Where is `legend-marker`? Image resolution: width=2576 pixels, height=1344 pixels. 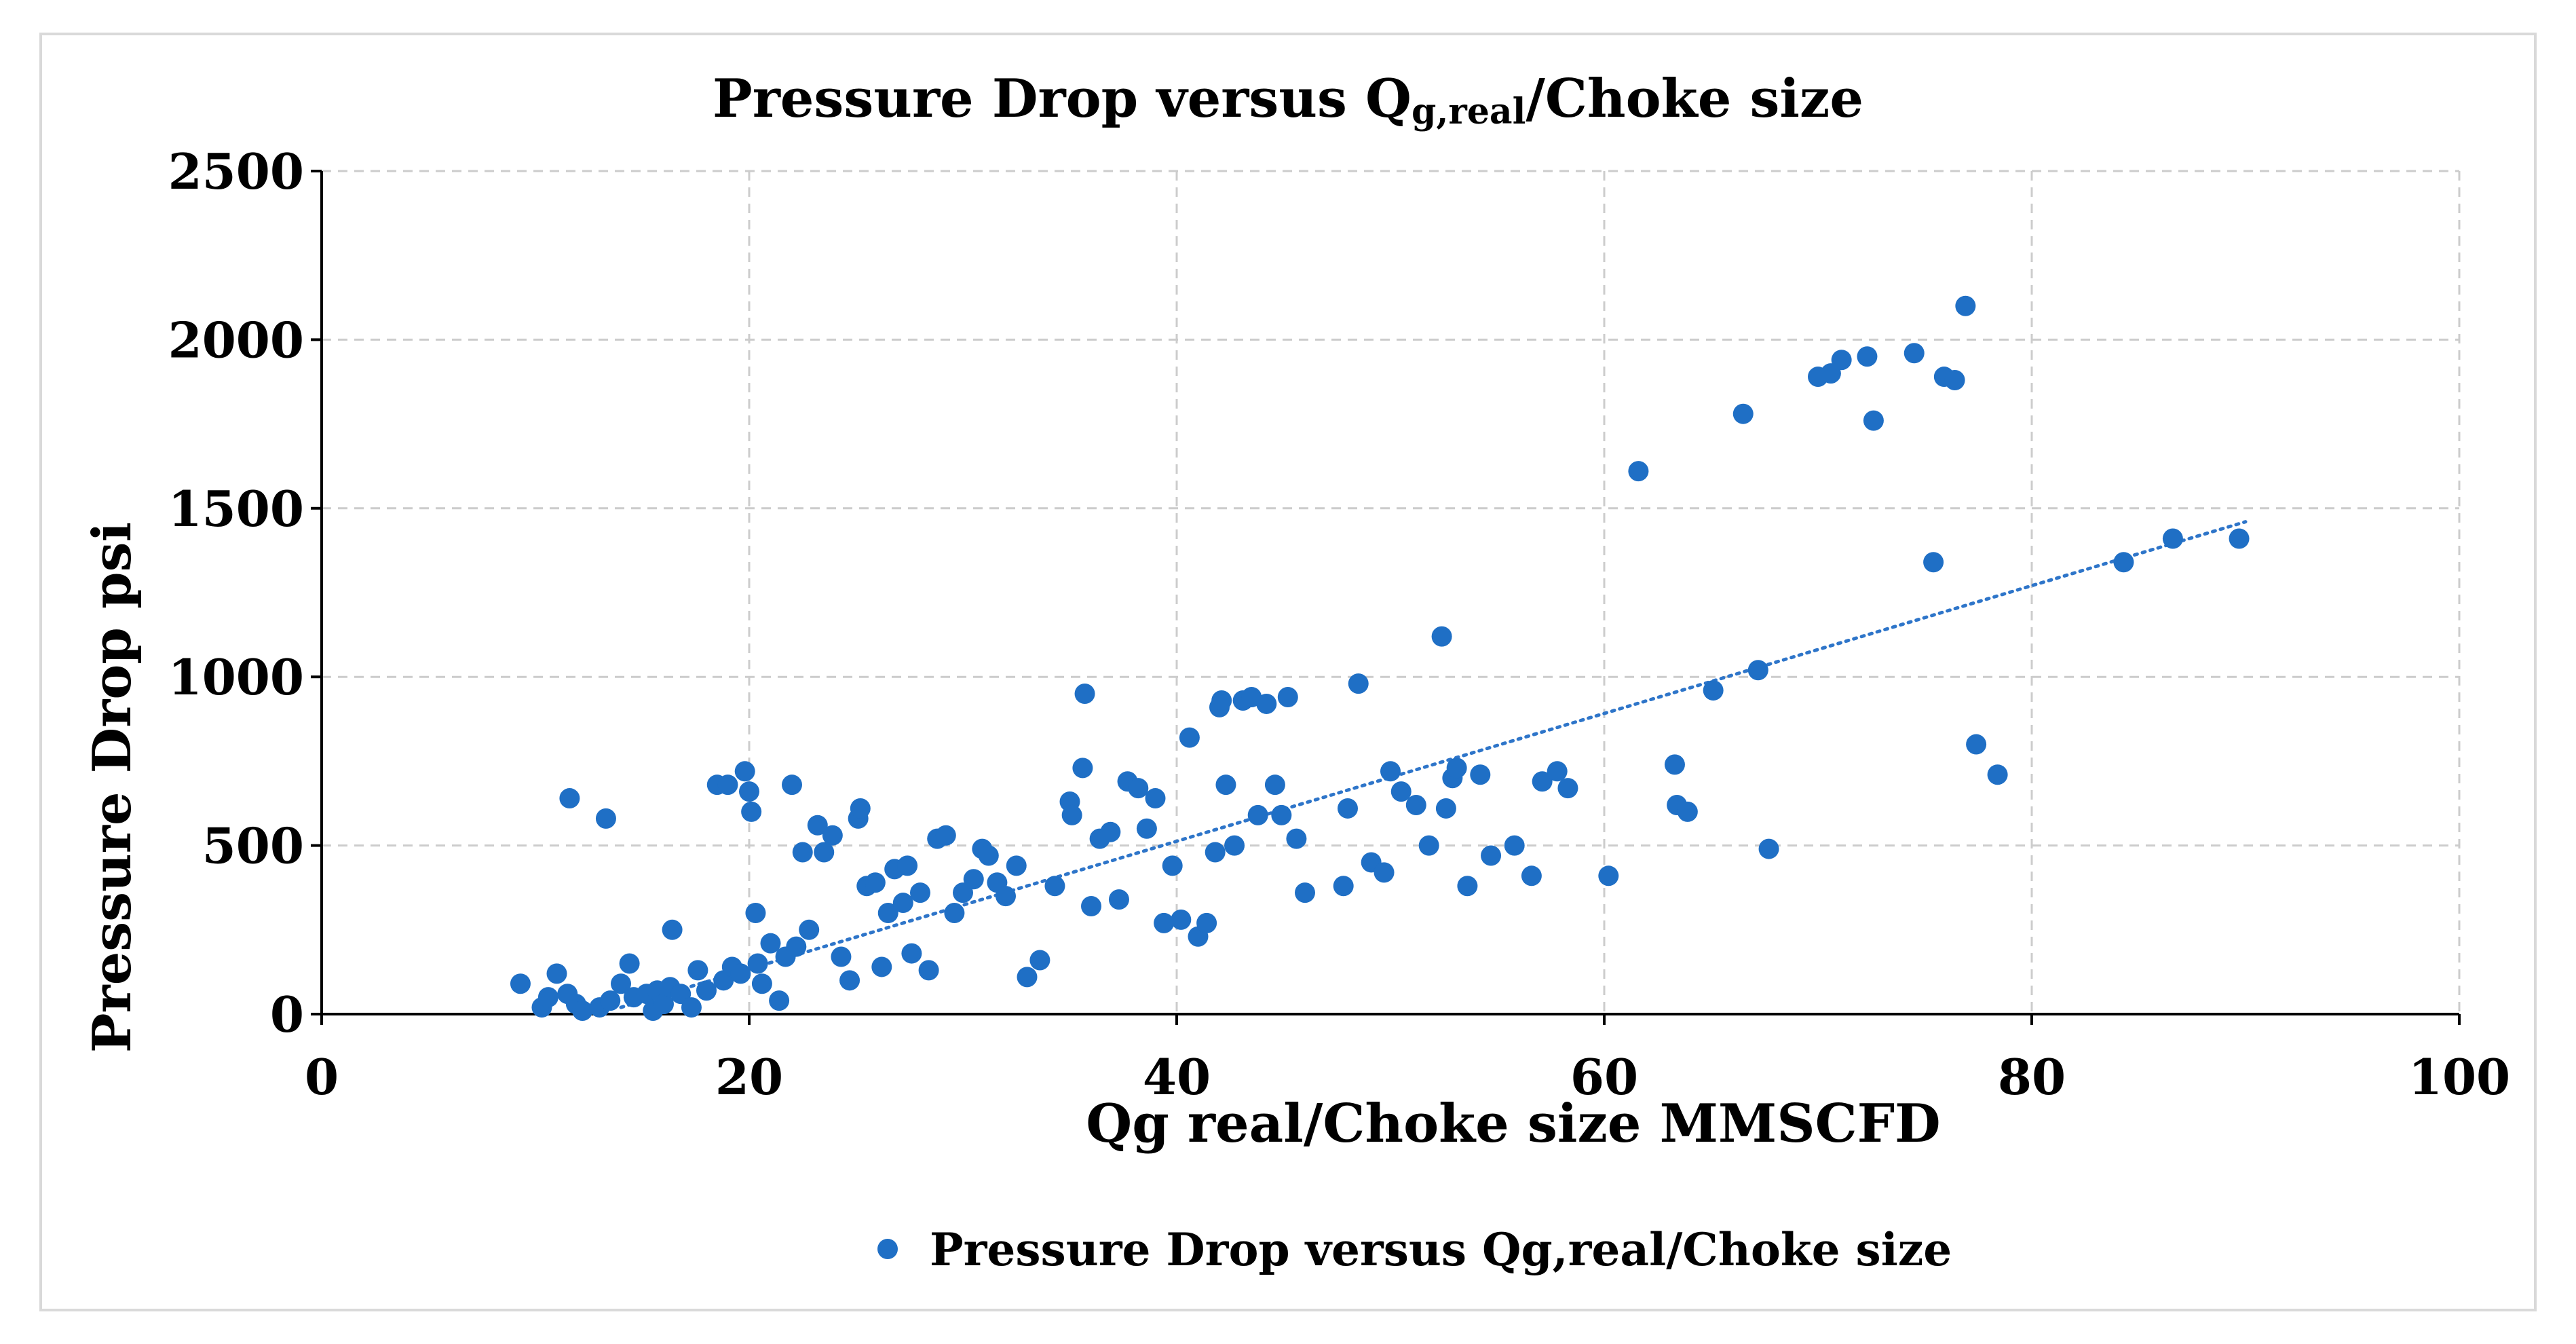
legend-marker is located at coordinates (887, 1249).